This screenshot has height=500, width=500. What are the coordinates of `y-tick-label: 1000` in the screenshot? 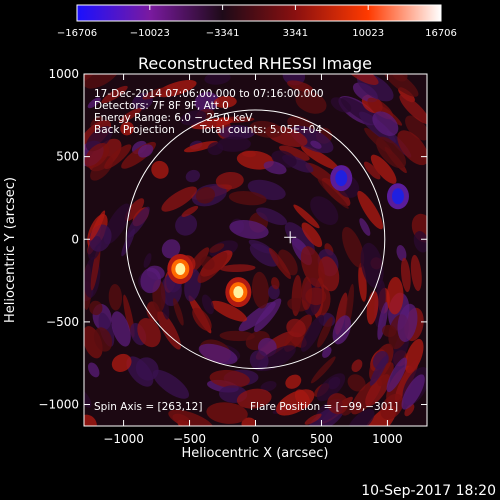 It's located at (63, 74).